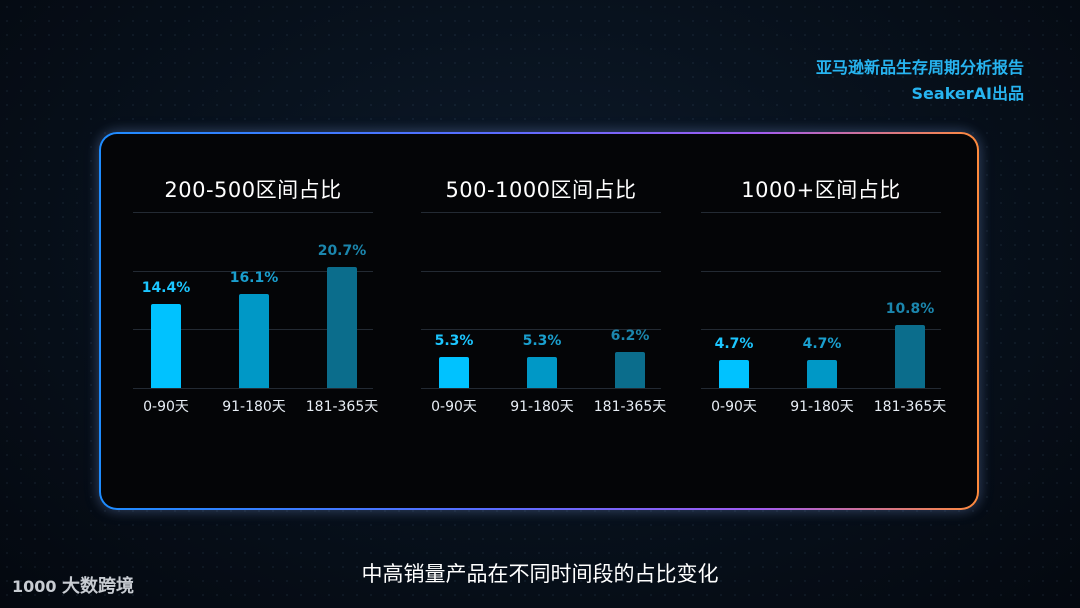 The image size is (1080, 608). Describe the element at coordinates (910, 308) in the screenshot. I see `bar-value-label: 10.8%` at that location.